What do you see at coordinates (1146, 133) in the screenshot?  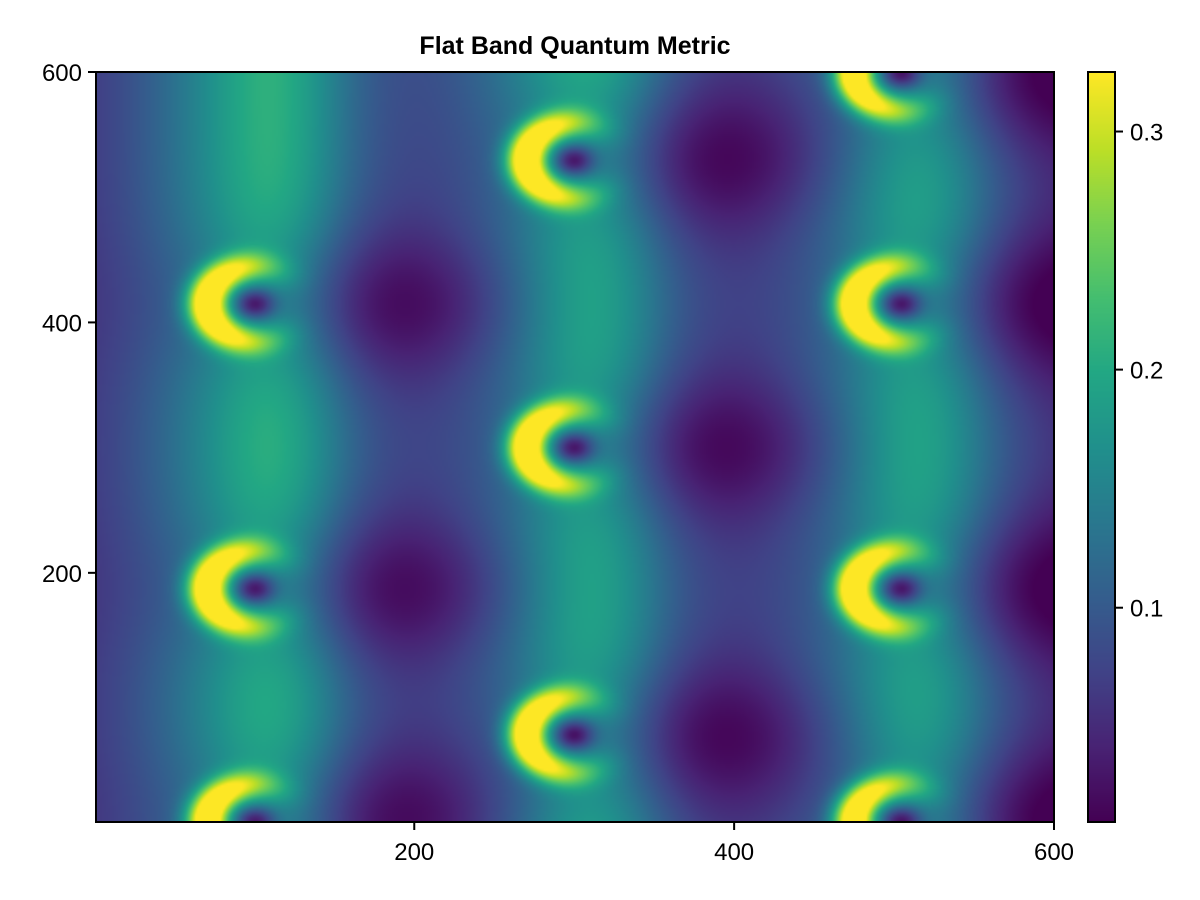 I see `colorbar-tick-label: 0.3` at bounding box center [1146, 133].